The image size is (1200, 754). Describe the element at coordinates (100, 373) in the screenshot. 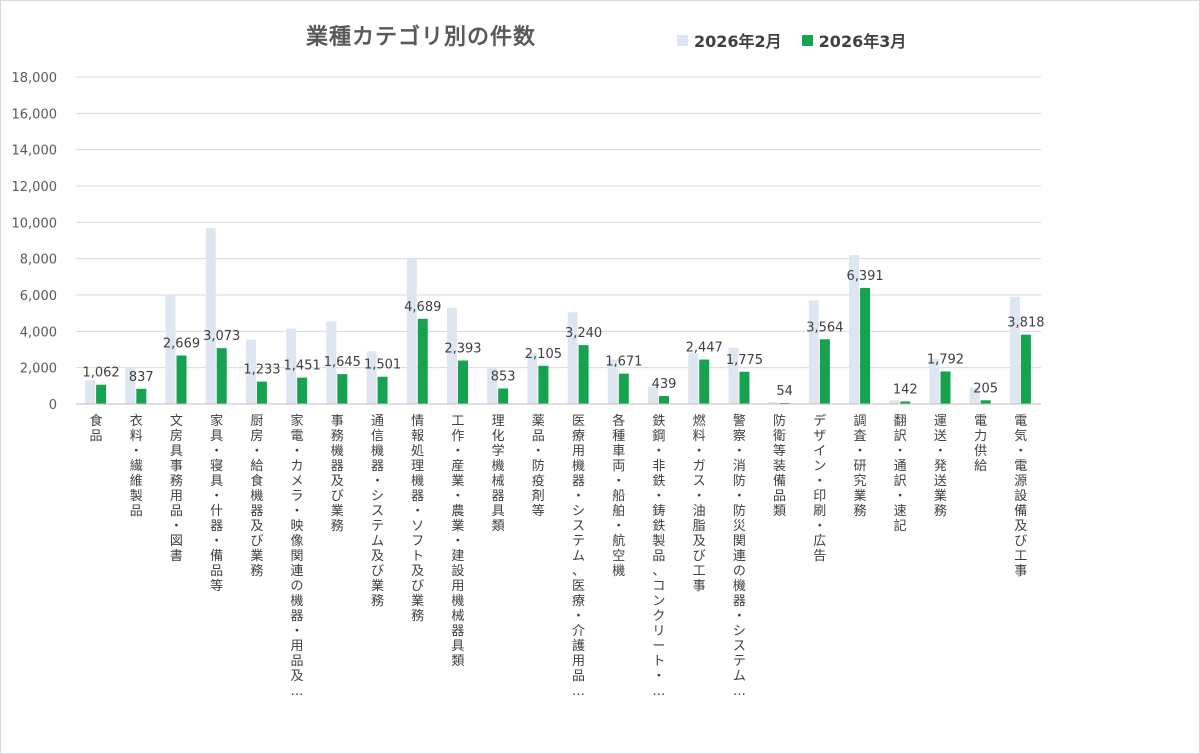

I see `data-label-2026-03: 1,062` at that location.